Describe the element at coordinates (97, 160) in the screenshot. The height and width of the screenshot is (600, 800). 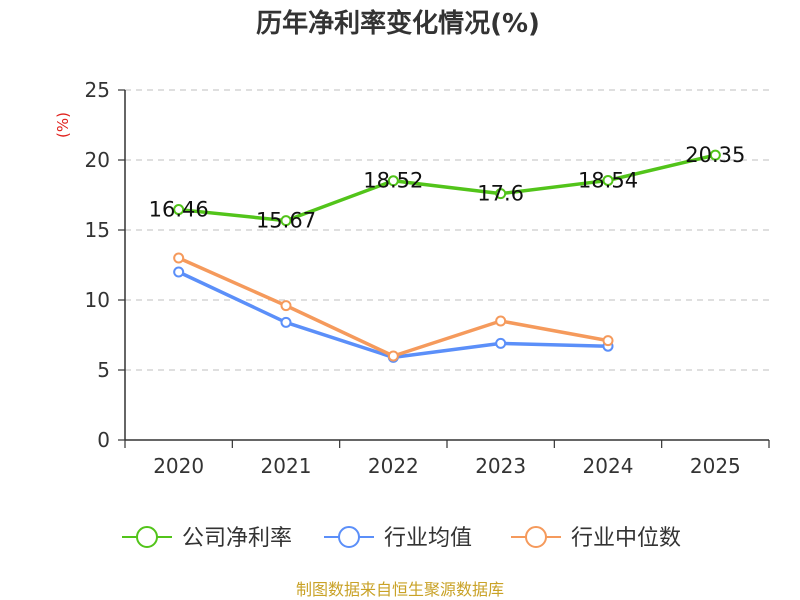
I see `y-tick-label: 20` at that location.